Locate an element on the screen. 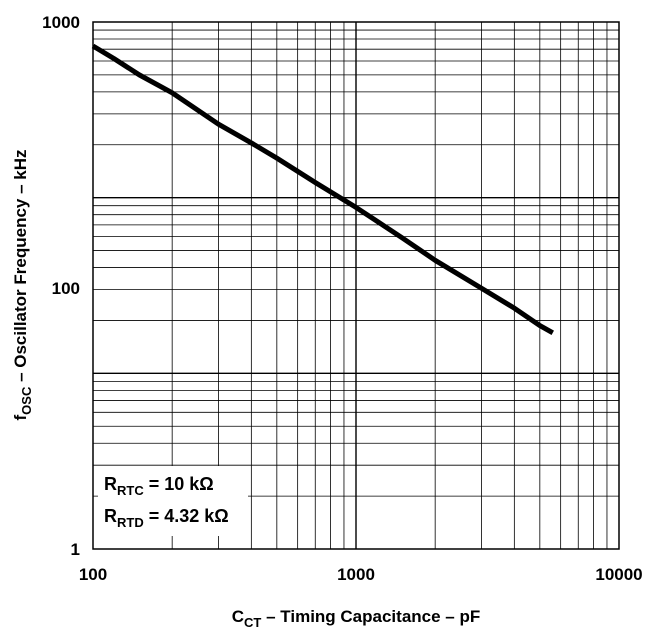 The width and height of the screenshot is (658, 634). y-tick-label-1000: 1000 is located at coordinates (61, 22).